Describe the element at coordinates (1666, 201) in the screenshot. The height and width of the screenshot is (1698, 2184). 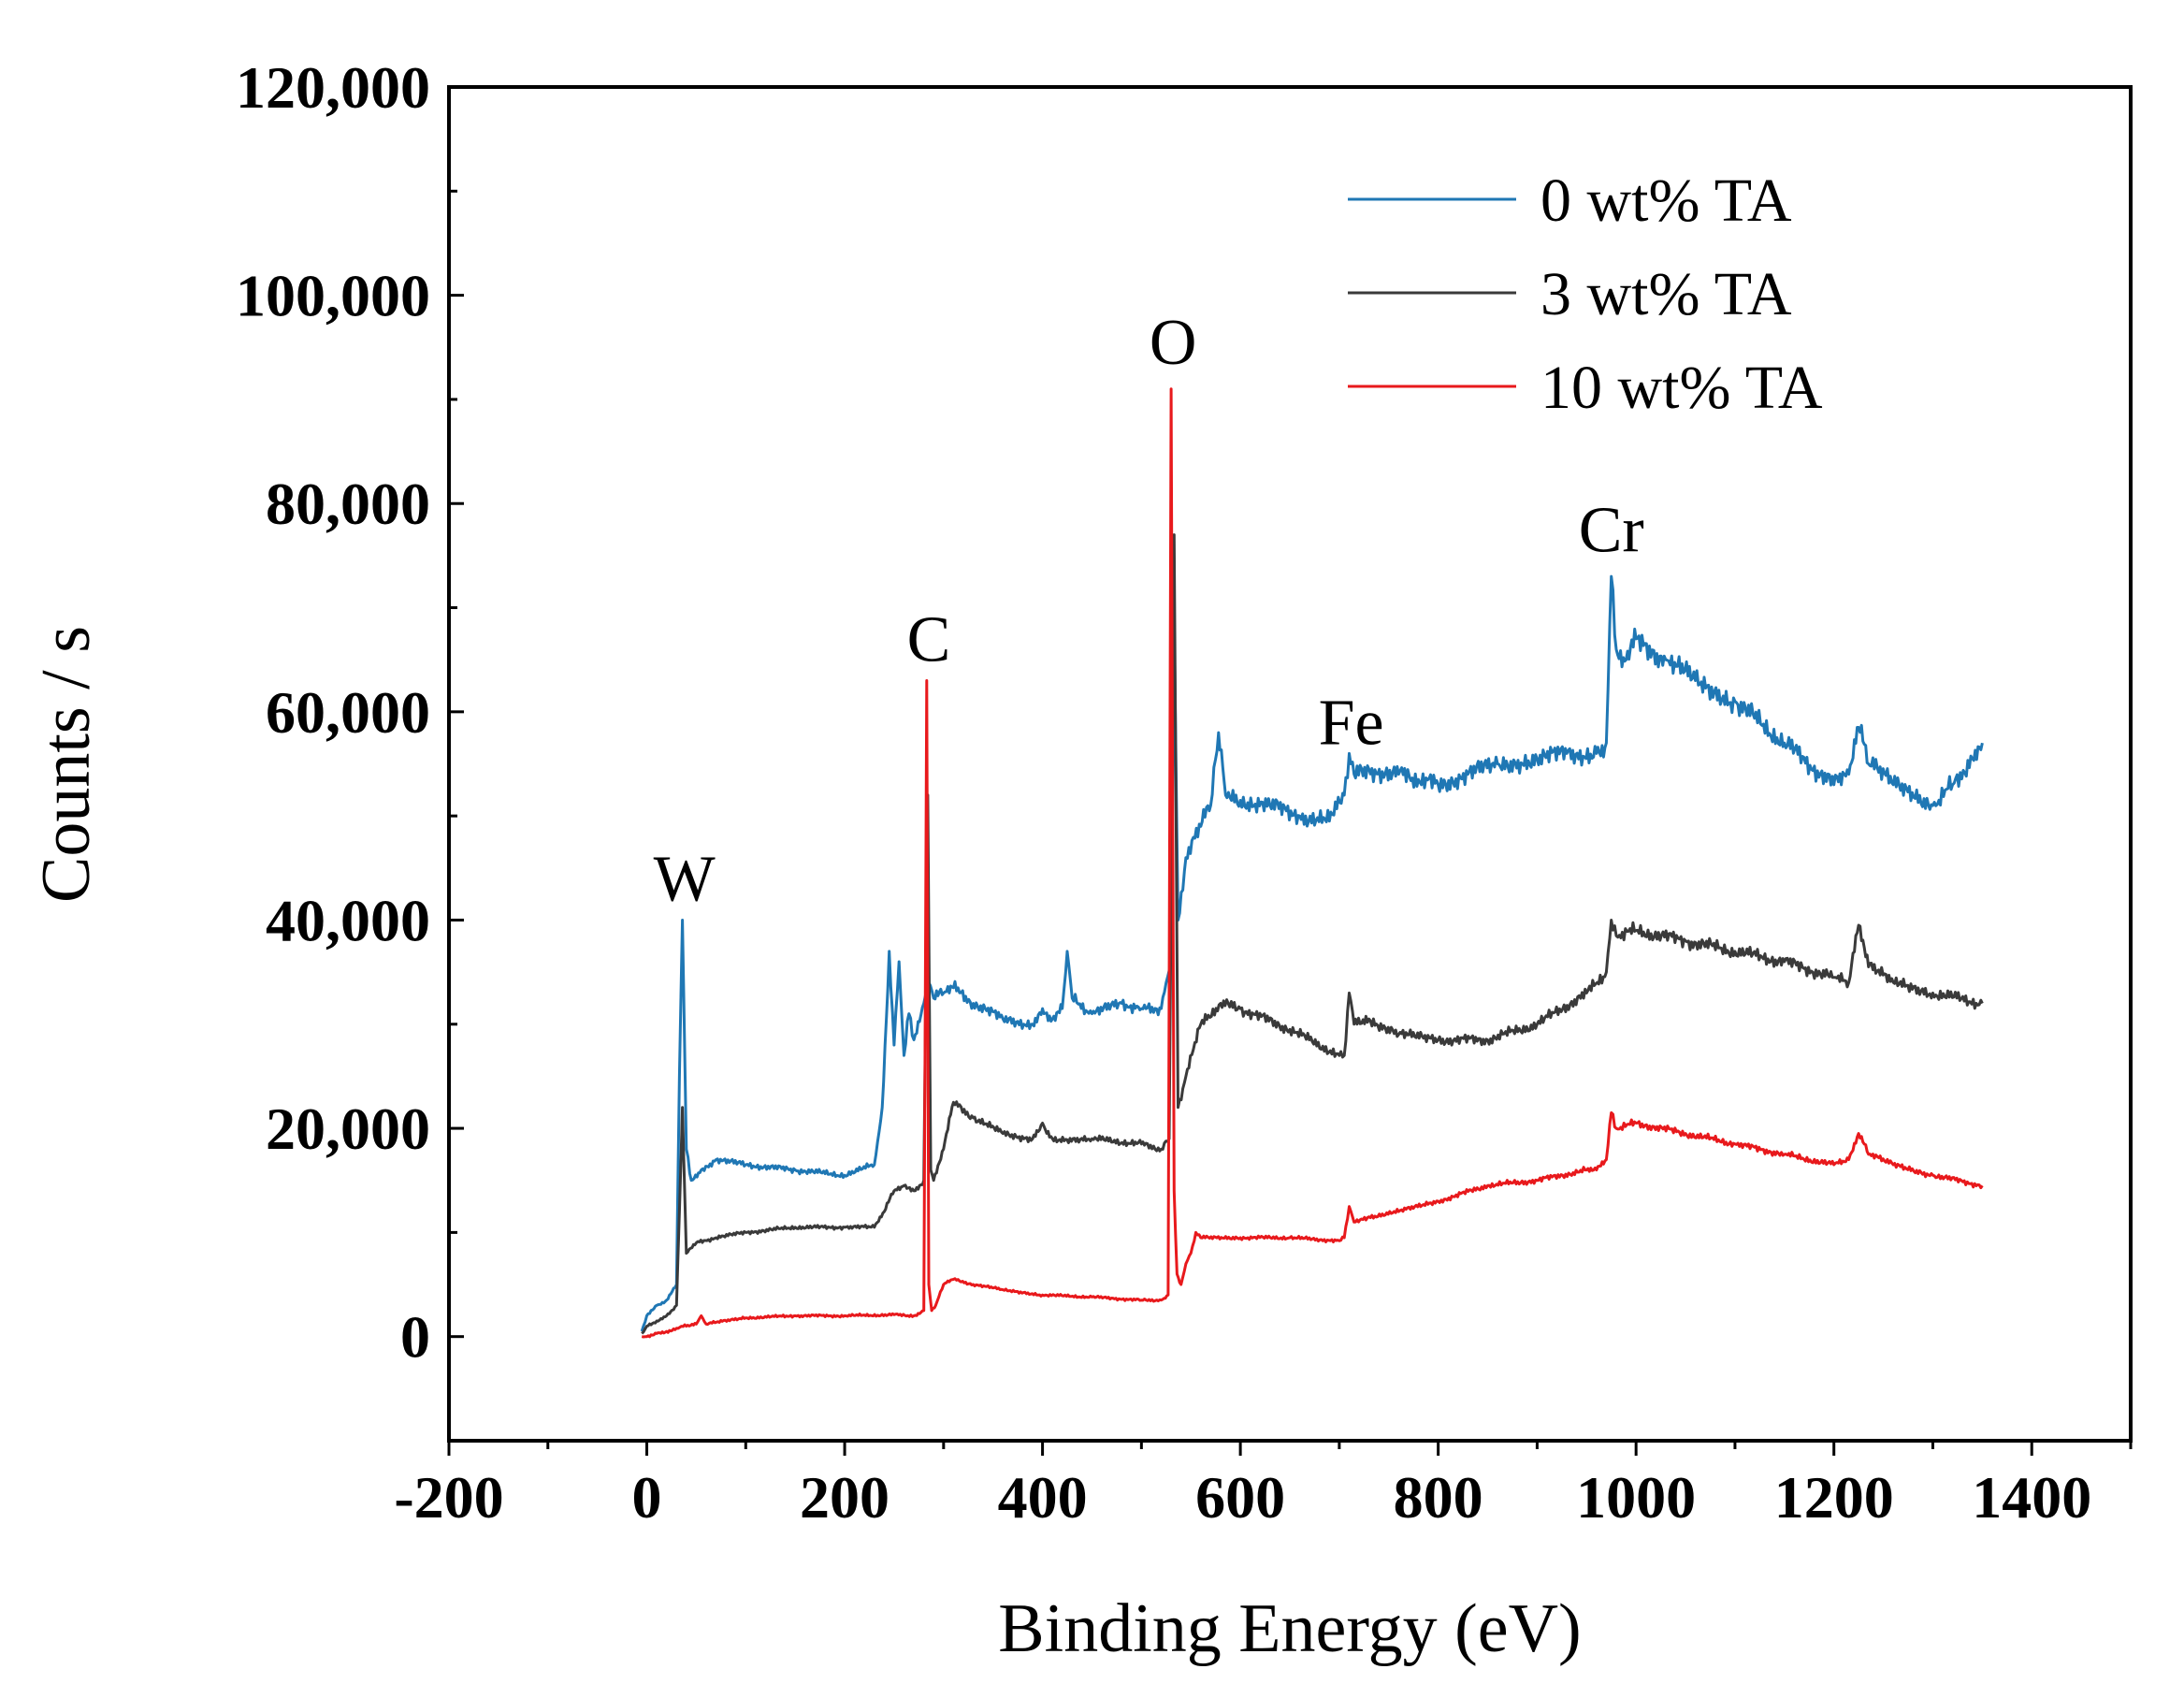
I see `legend-label: 0 wt% TA` at that location.